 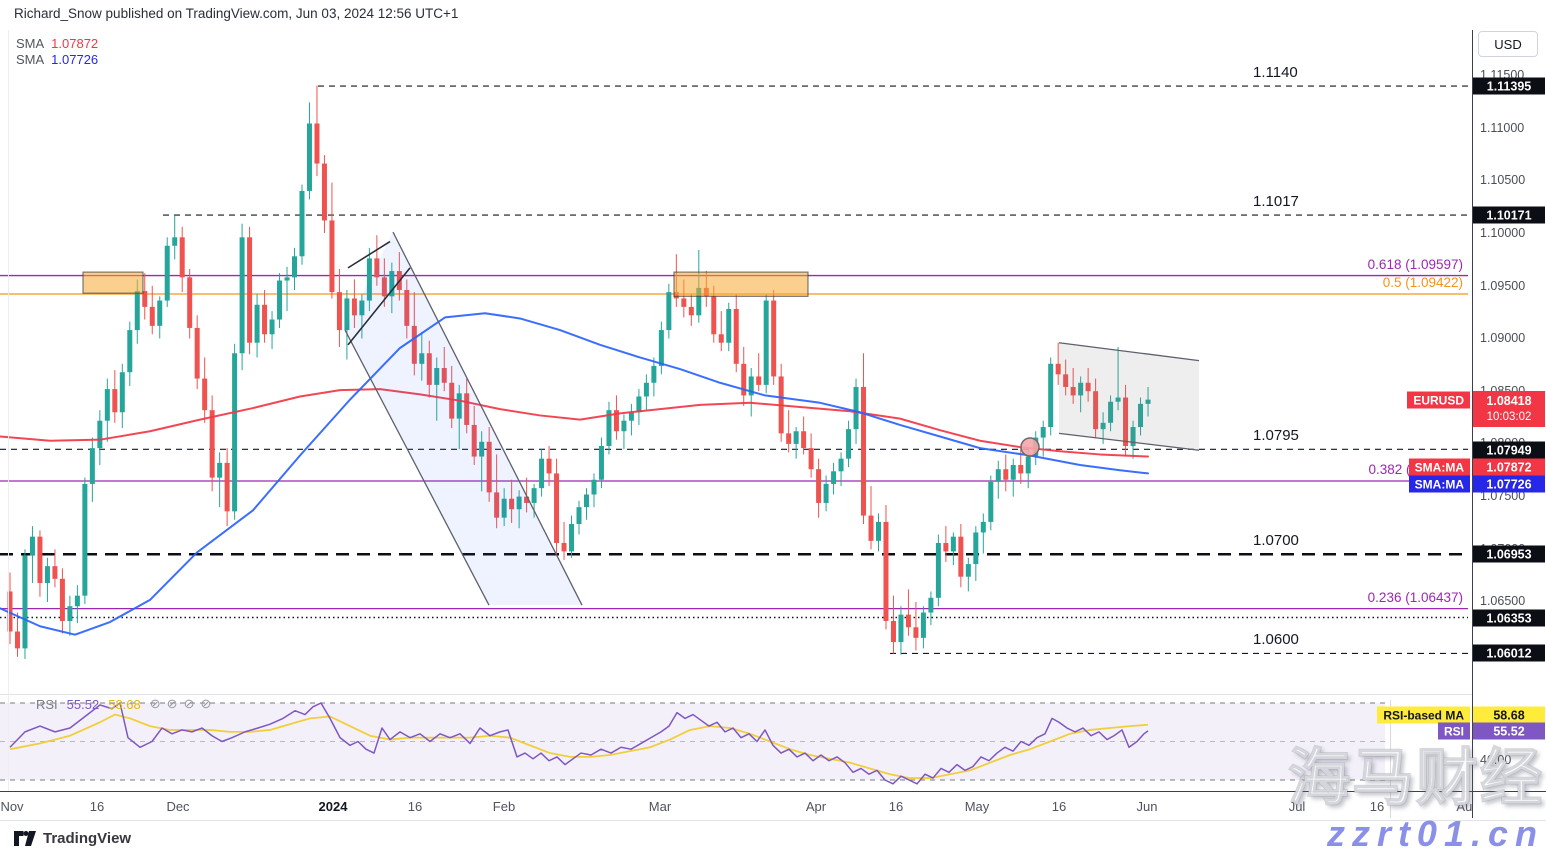 What do you see at coordinates (126, 704) in the screenshot?
I see `rsi-legend: RSI 55.52 58.68 ⊘ ⊘ ⊘ ⊘` at bounding box center [126, 704].